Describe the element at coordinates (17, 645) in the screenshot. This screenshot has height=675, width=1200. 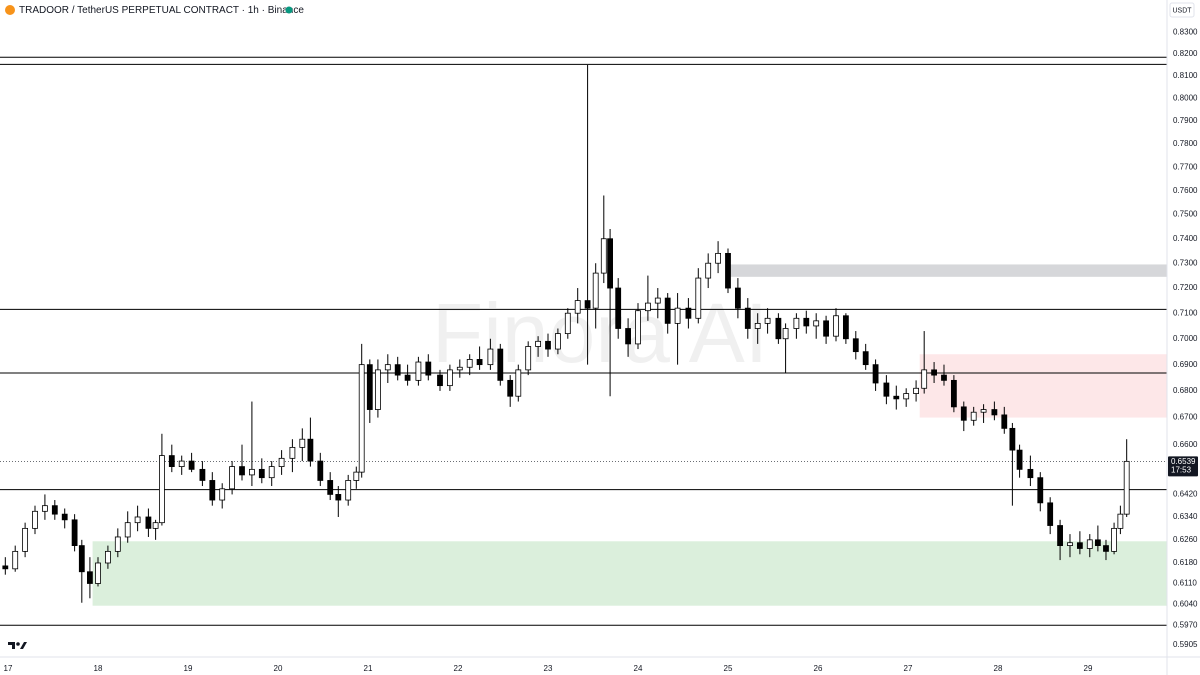
I see `tradingview-logo` at that location.